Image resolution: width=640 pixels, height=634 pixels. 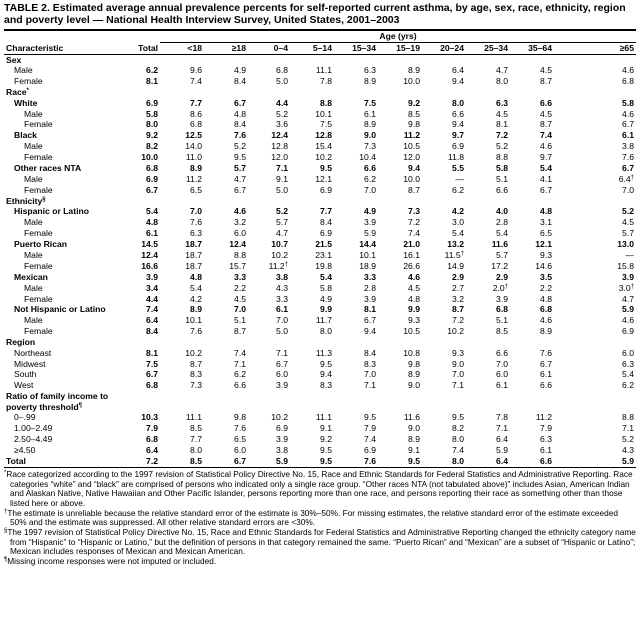 What do you see at coordinates (502, 254) in the screenshot?
I see `cell: 5.7` at bounding box center [502, 254].